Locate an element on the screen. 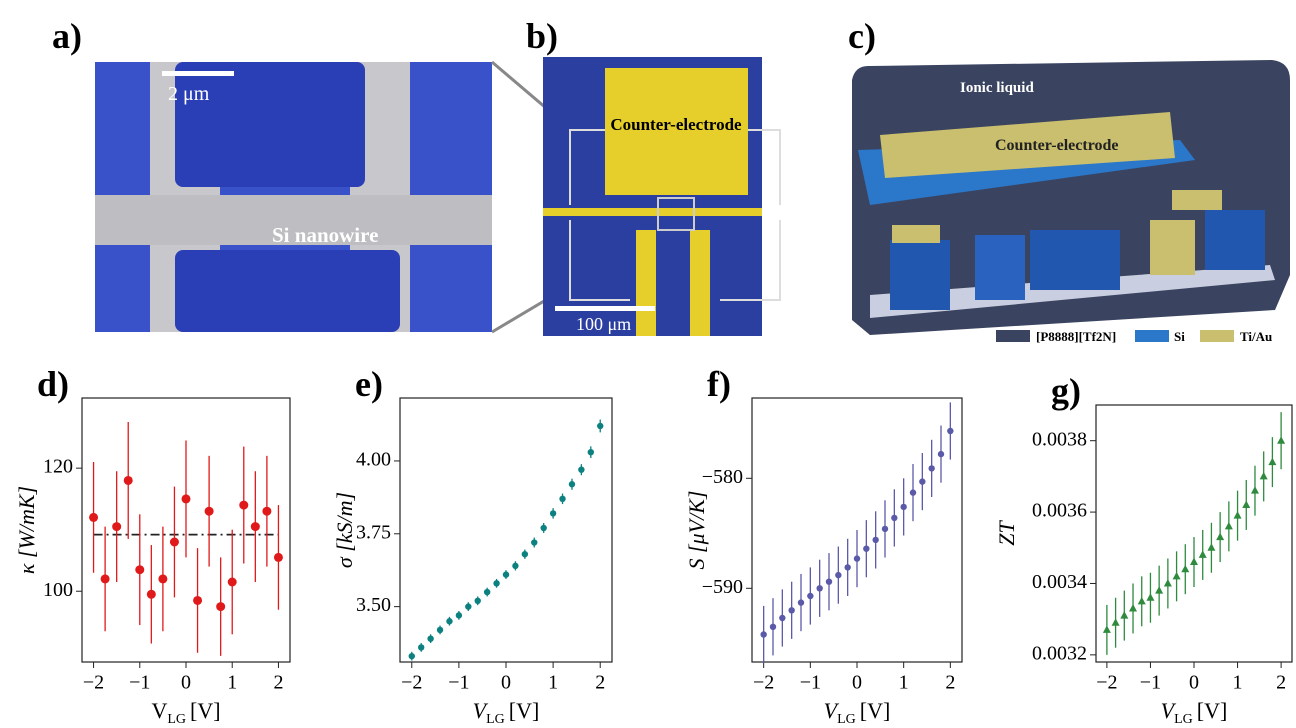 This screenshot has width=1296, height=728. substrate is located at coordinates (1072, 291).